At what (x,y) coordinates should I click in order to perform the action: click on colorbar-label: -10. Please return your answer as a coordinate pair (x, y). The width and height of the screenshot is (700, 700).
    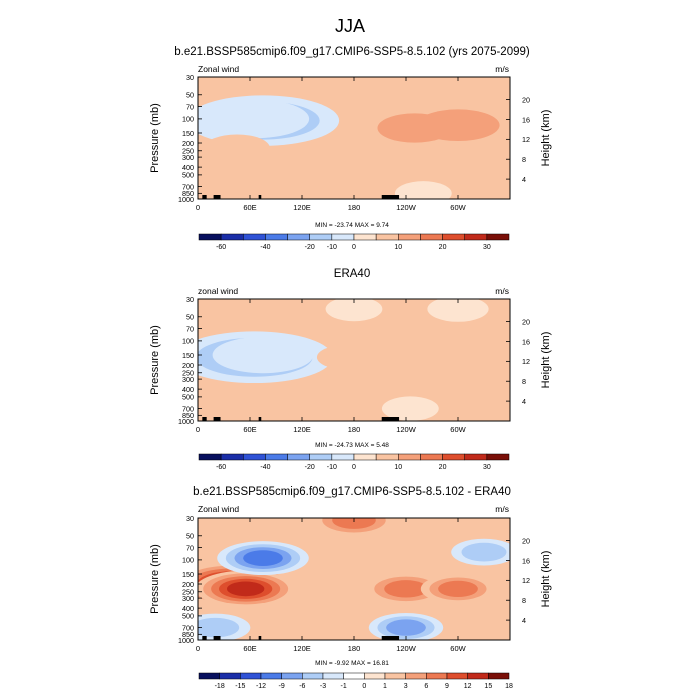
    Looking at the image, I should click on (332, 247).